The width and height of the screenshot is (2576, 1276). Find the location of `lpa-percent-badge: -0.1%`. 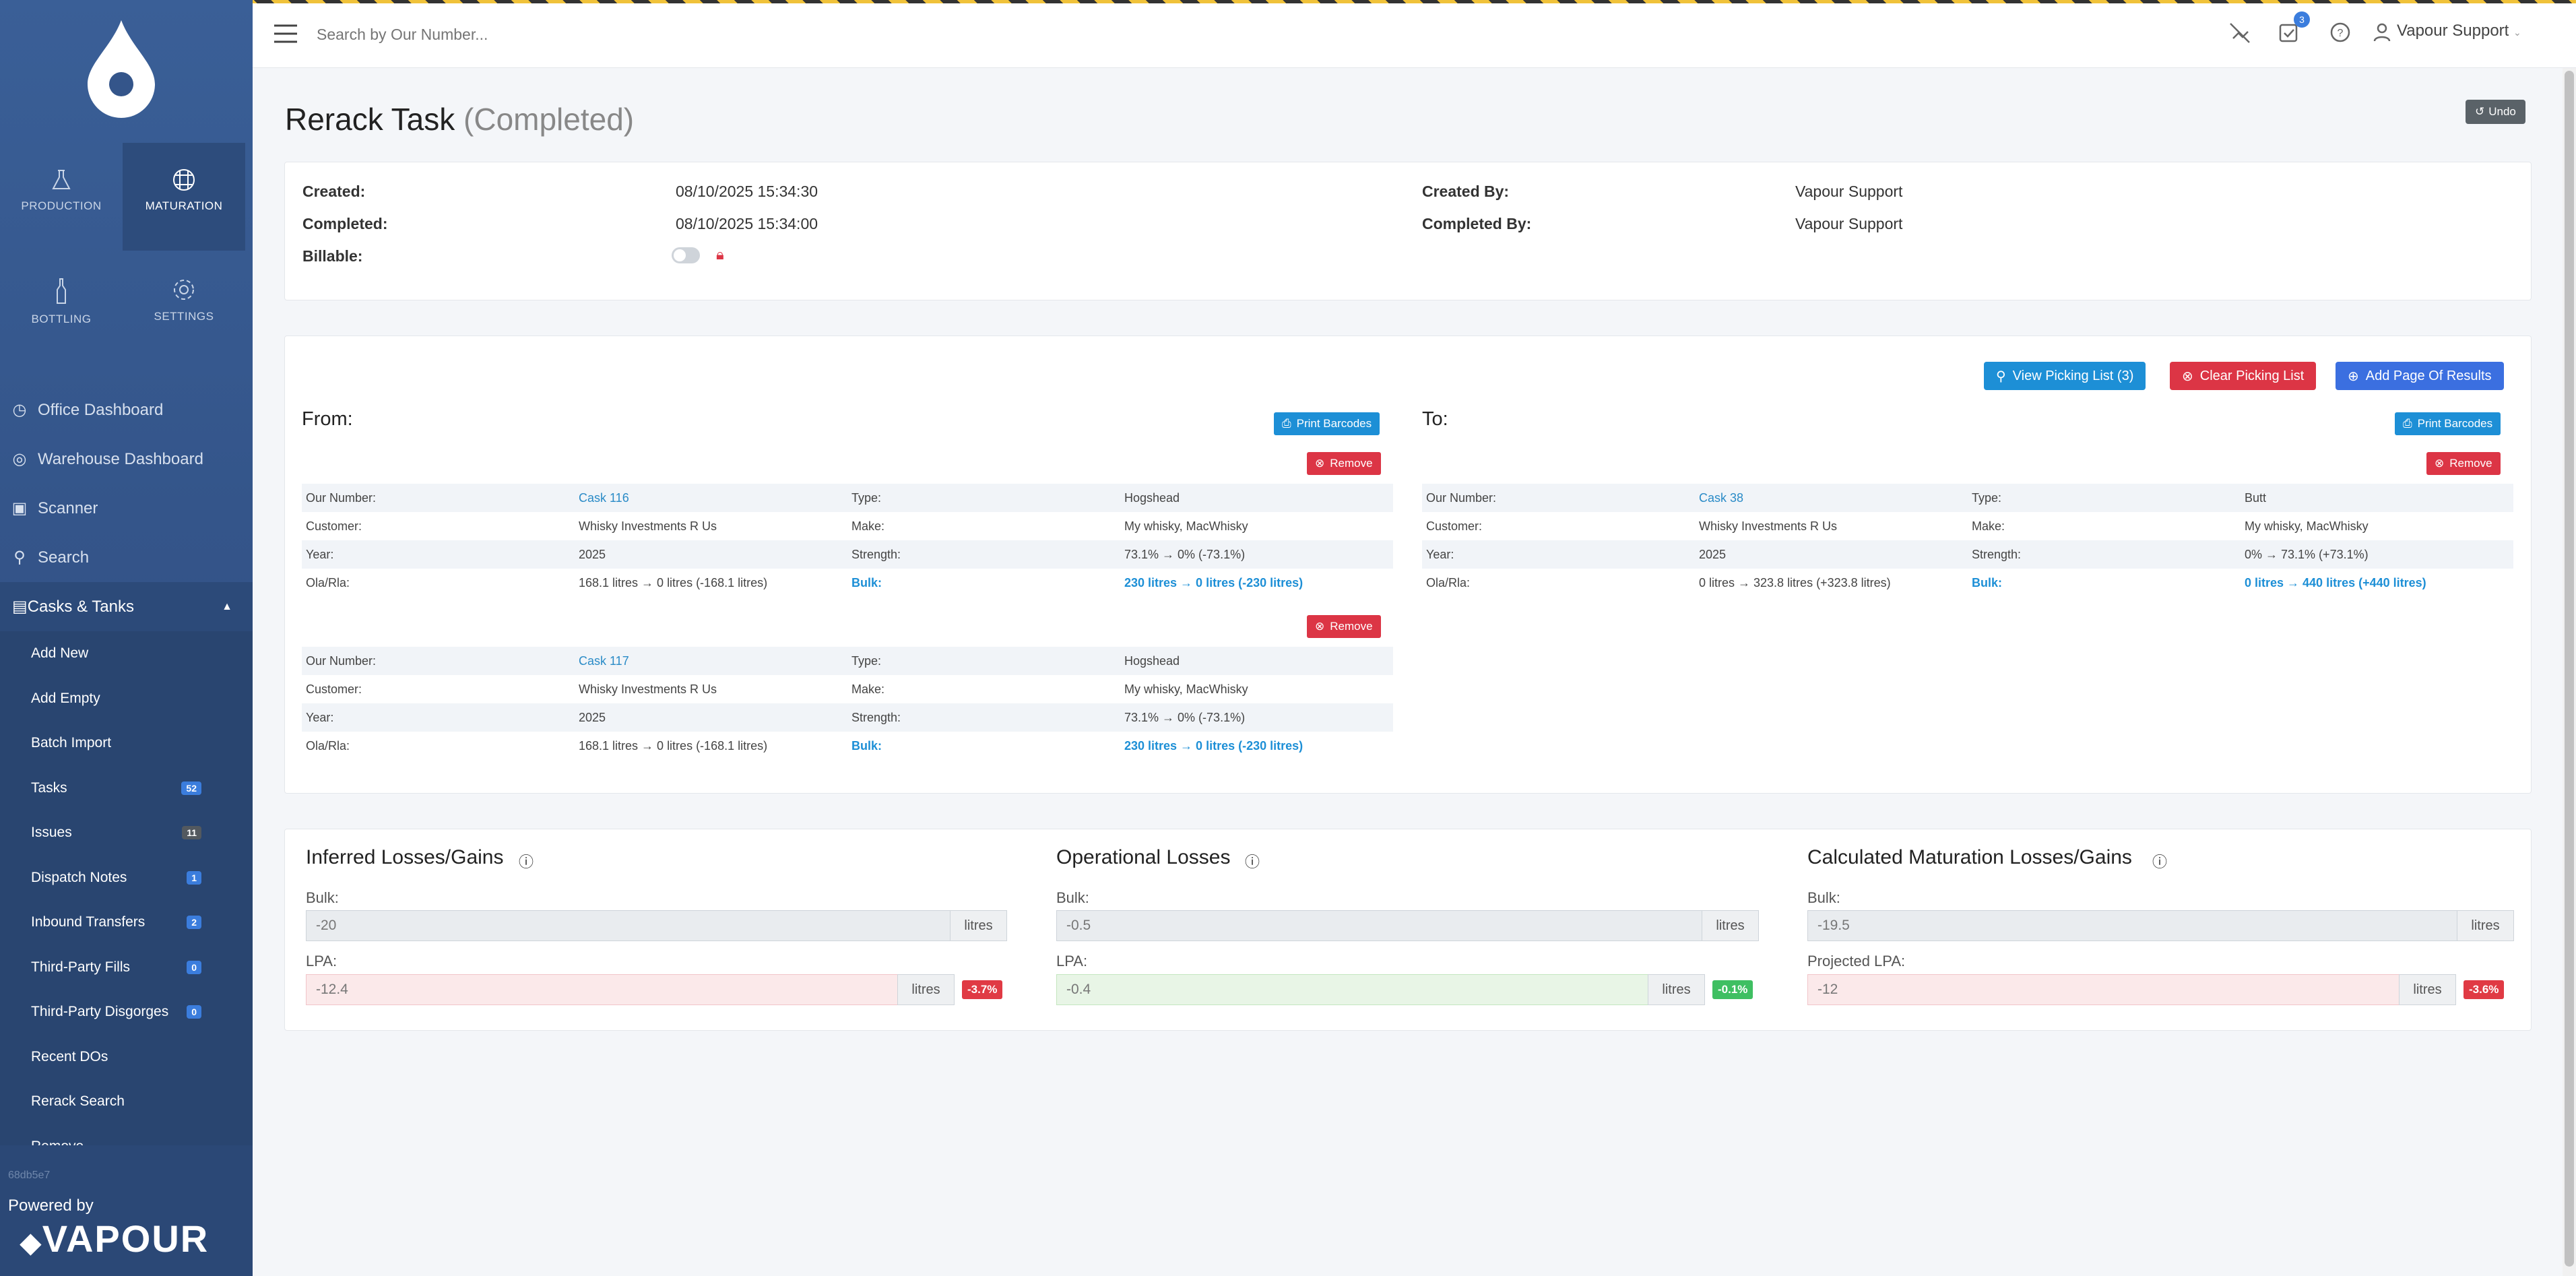

lpa-percent-badge: -0.1% is located at coordinates (1732, 989).